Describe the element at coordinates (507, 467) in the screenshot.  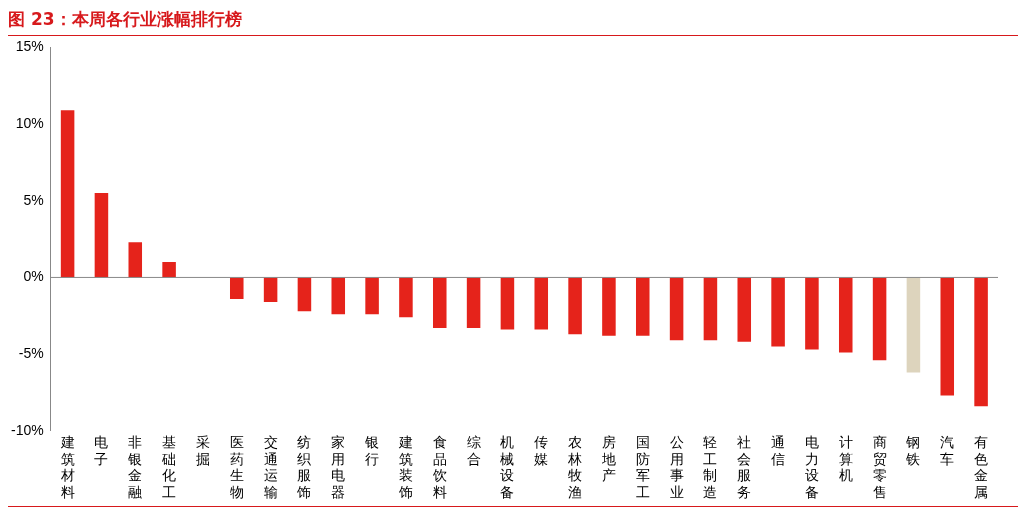
I see `x-tick-label: 机械设备` at that location.